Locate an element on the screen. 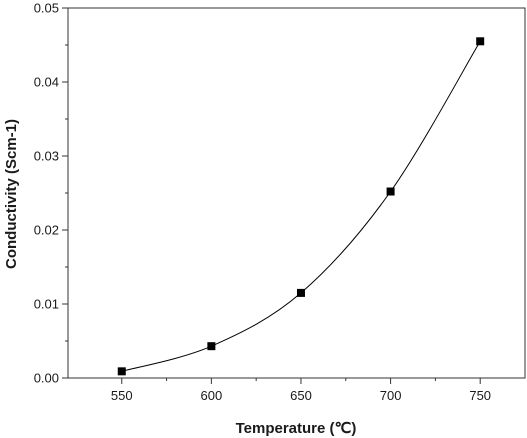 The width and height of the screenshot is (527, 438). y-tick-label: 0.02 is located at coordinates (46, 230).